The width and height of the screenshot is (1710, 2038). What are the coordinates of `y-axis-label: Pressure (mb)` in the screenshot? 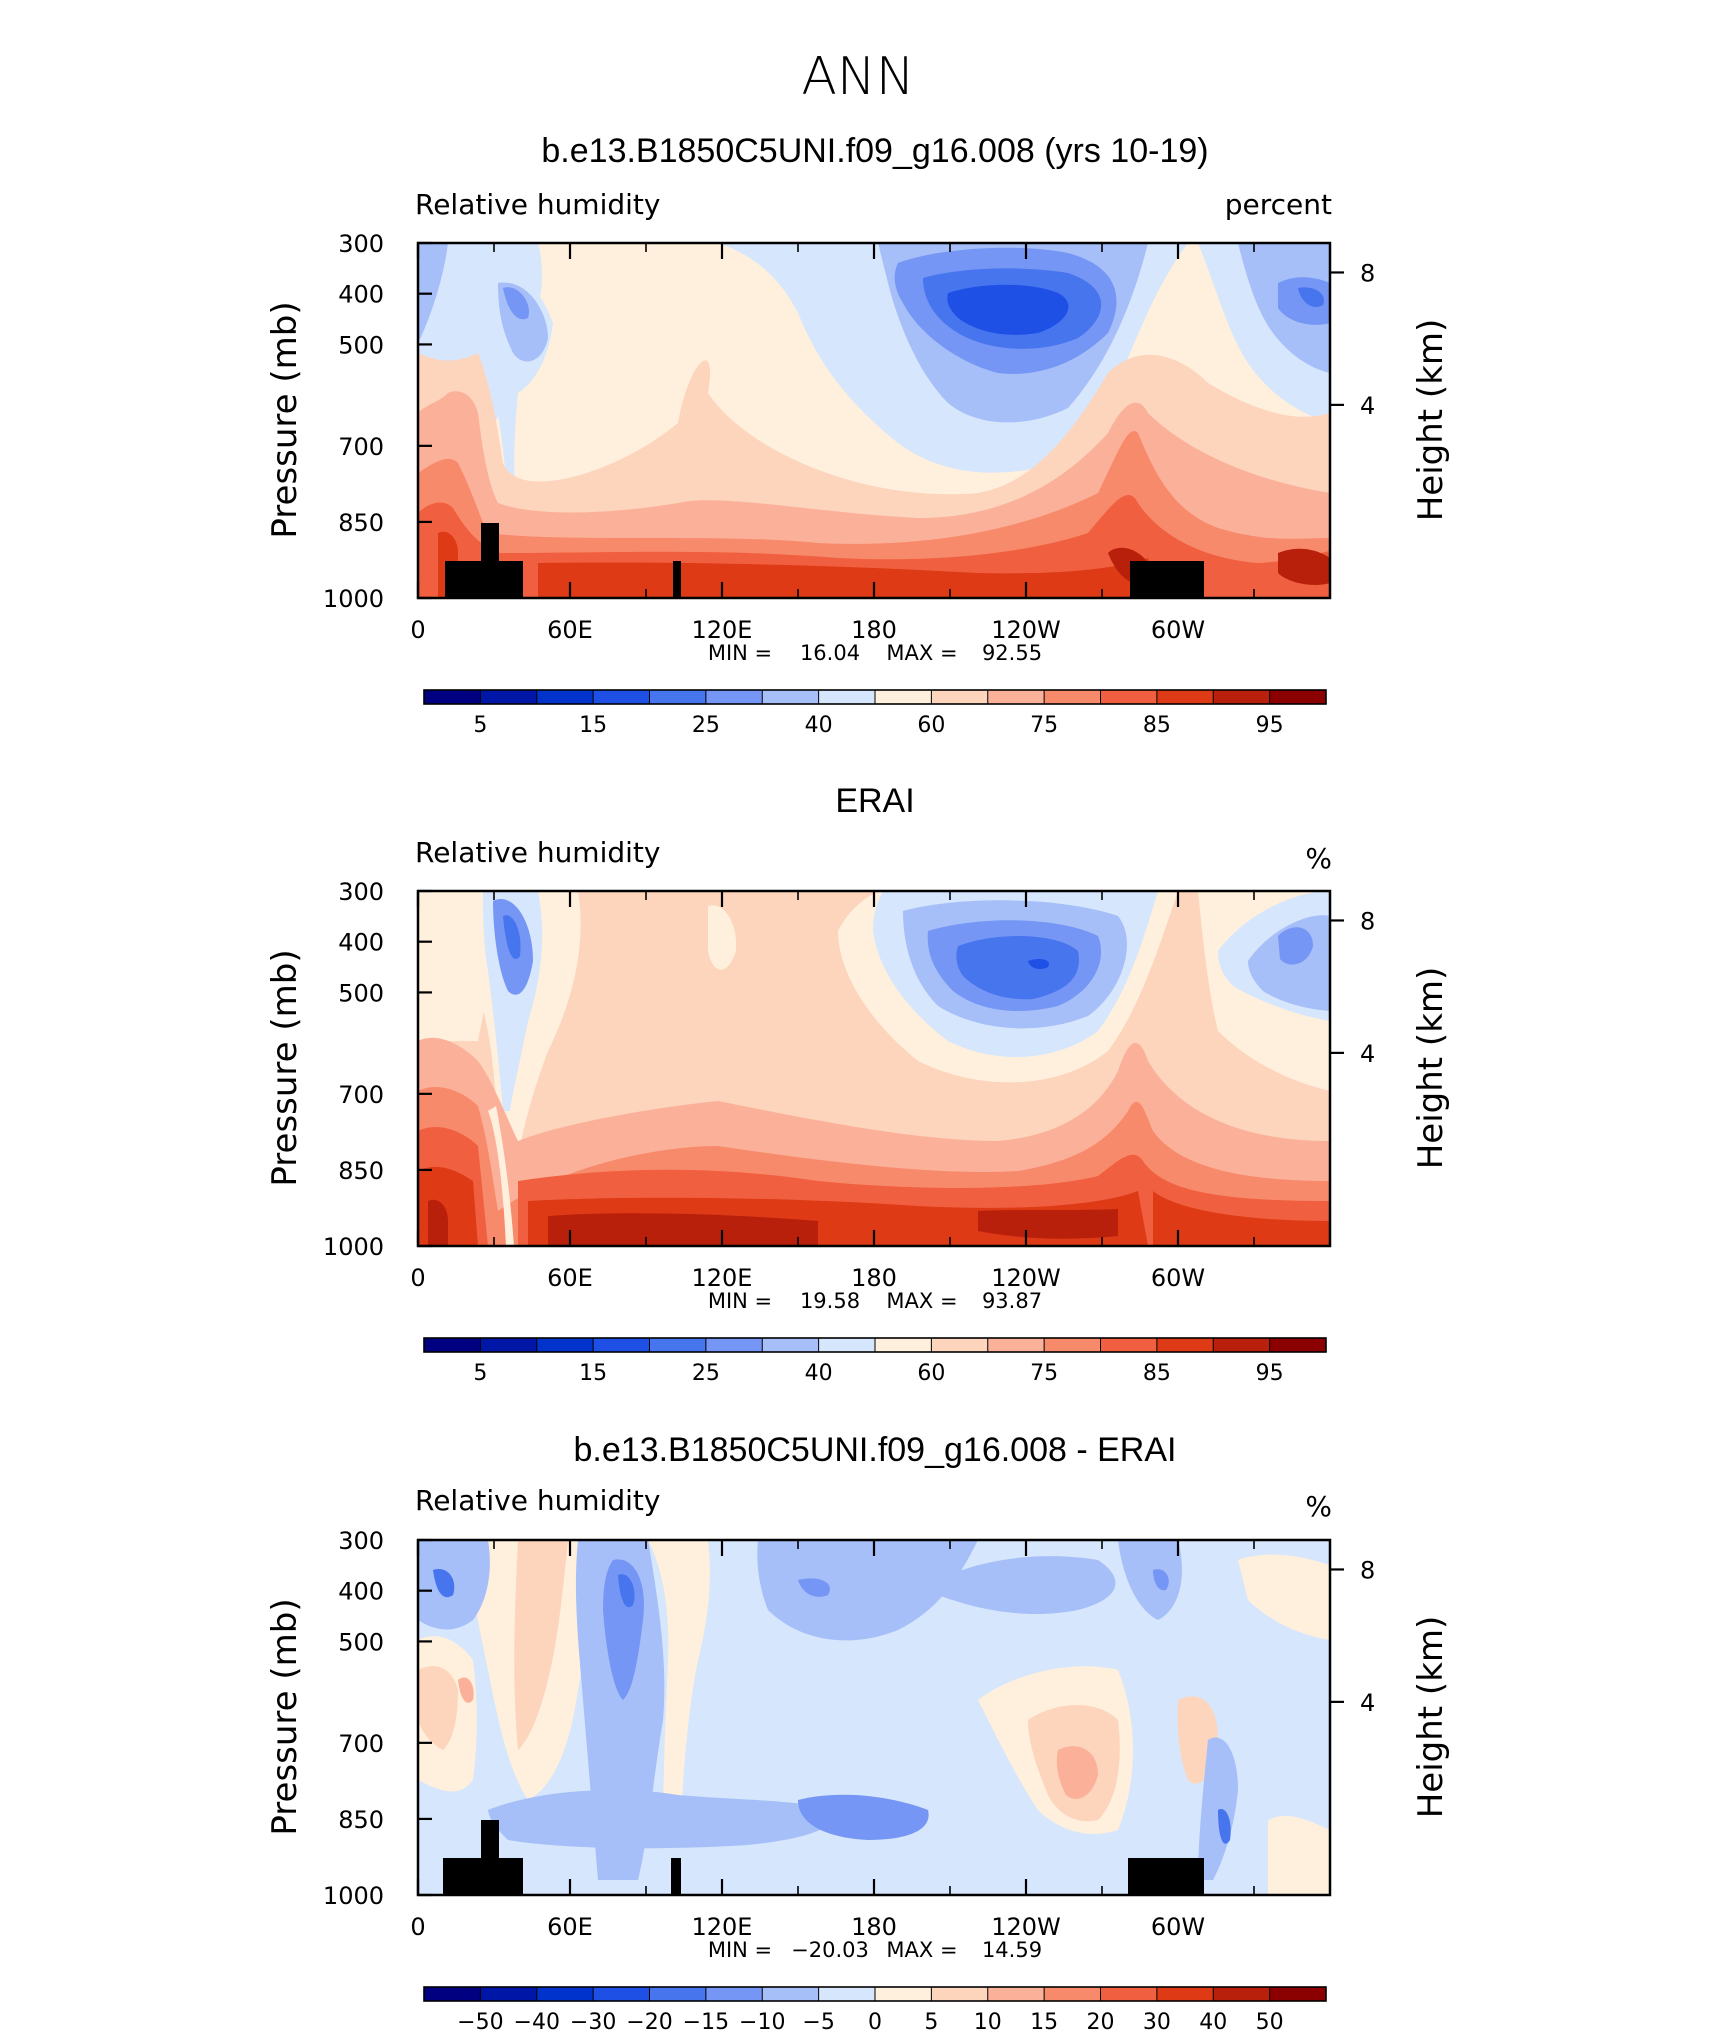 It's located at (285, 1716).